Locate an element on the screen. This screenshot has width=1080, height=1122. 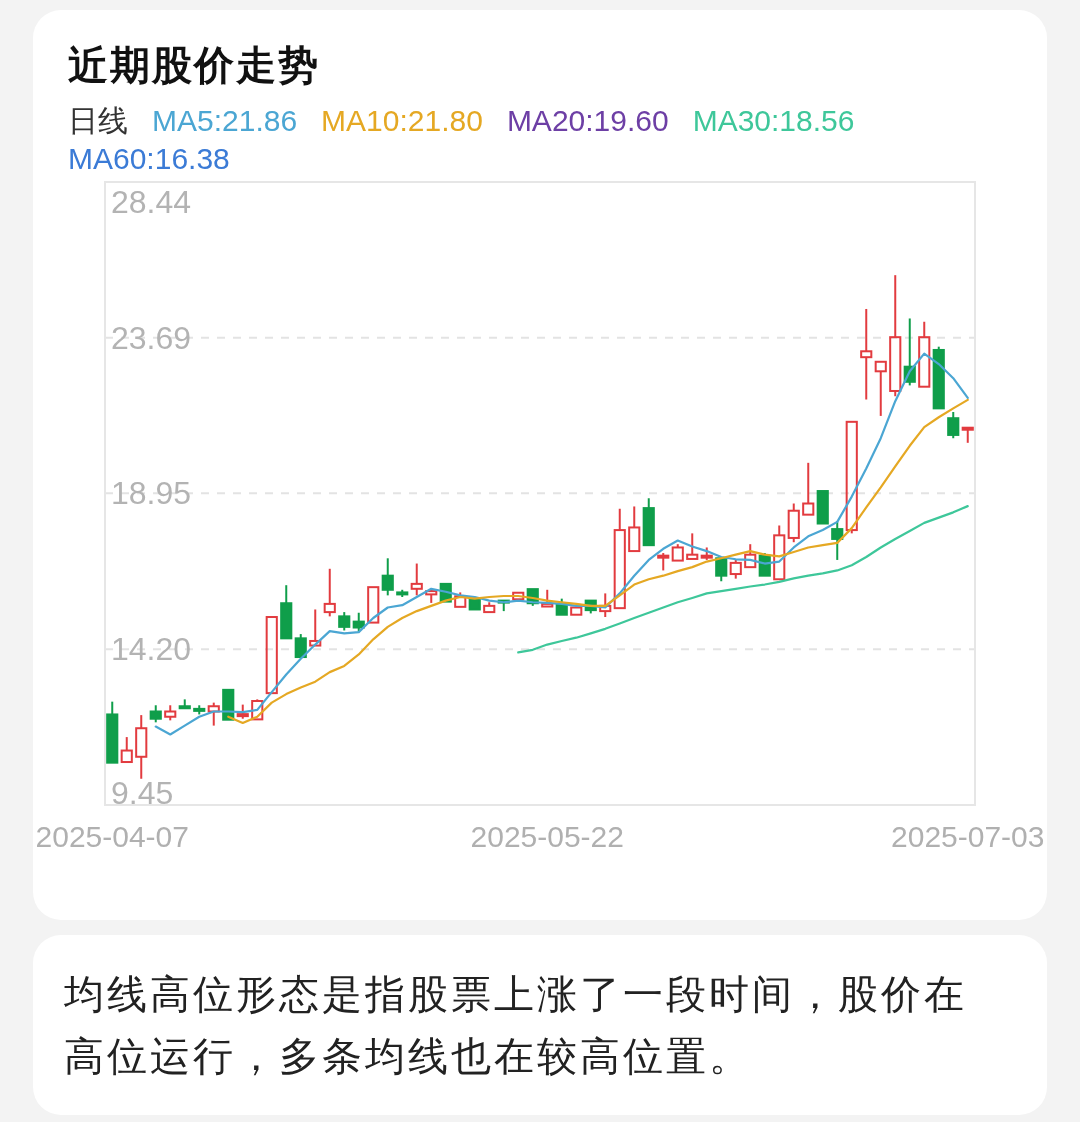
y-tick-label: 9.45 is located at coordinates (142, 793).